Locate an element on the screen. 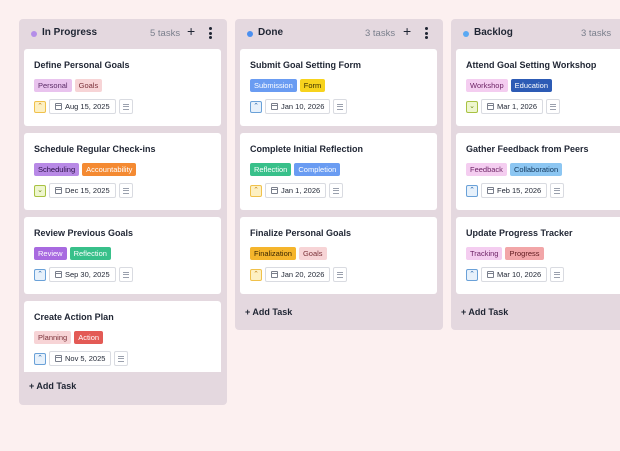 The height and width of the screenshot is (451, 620). tag-progress: Progress is located at coordinates (524, 253).